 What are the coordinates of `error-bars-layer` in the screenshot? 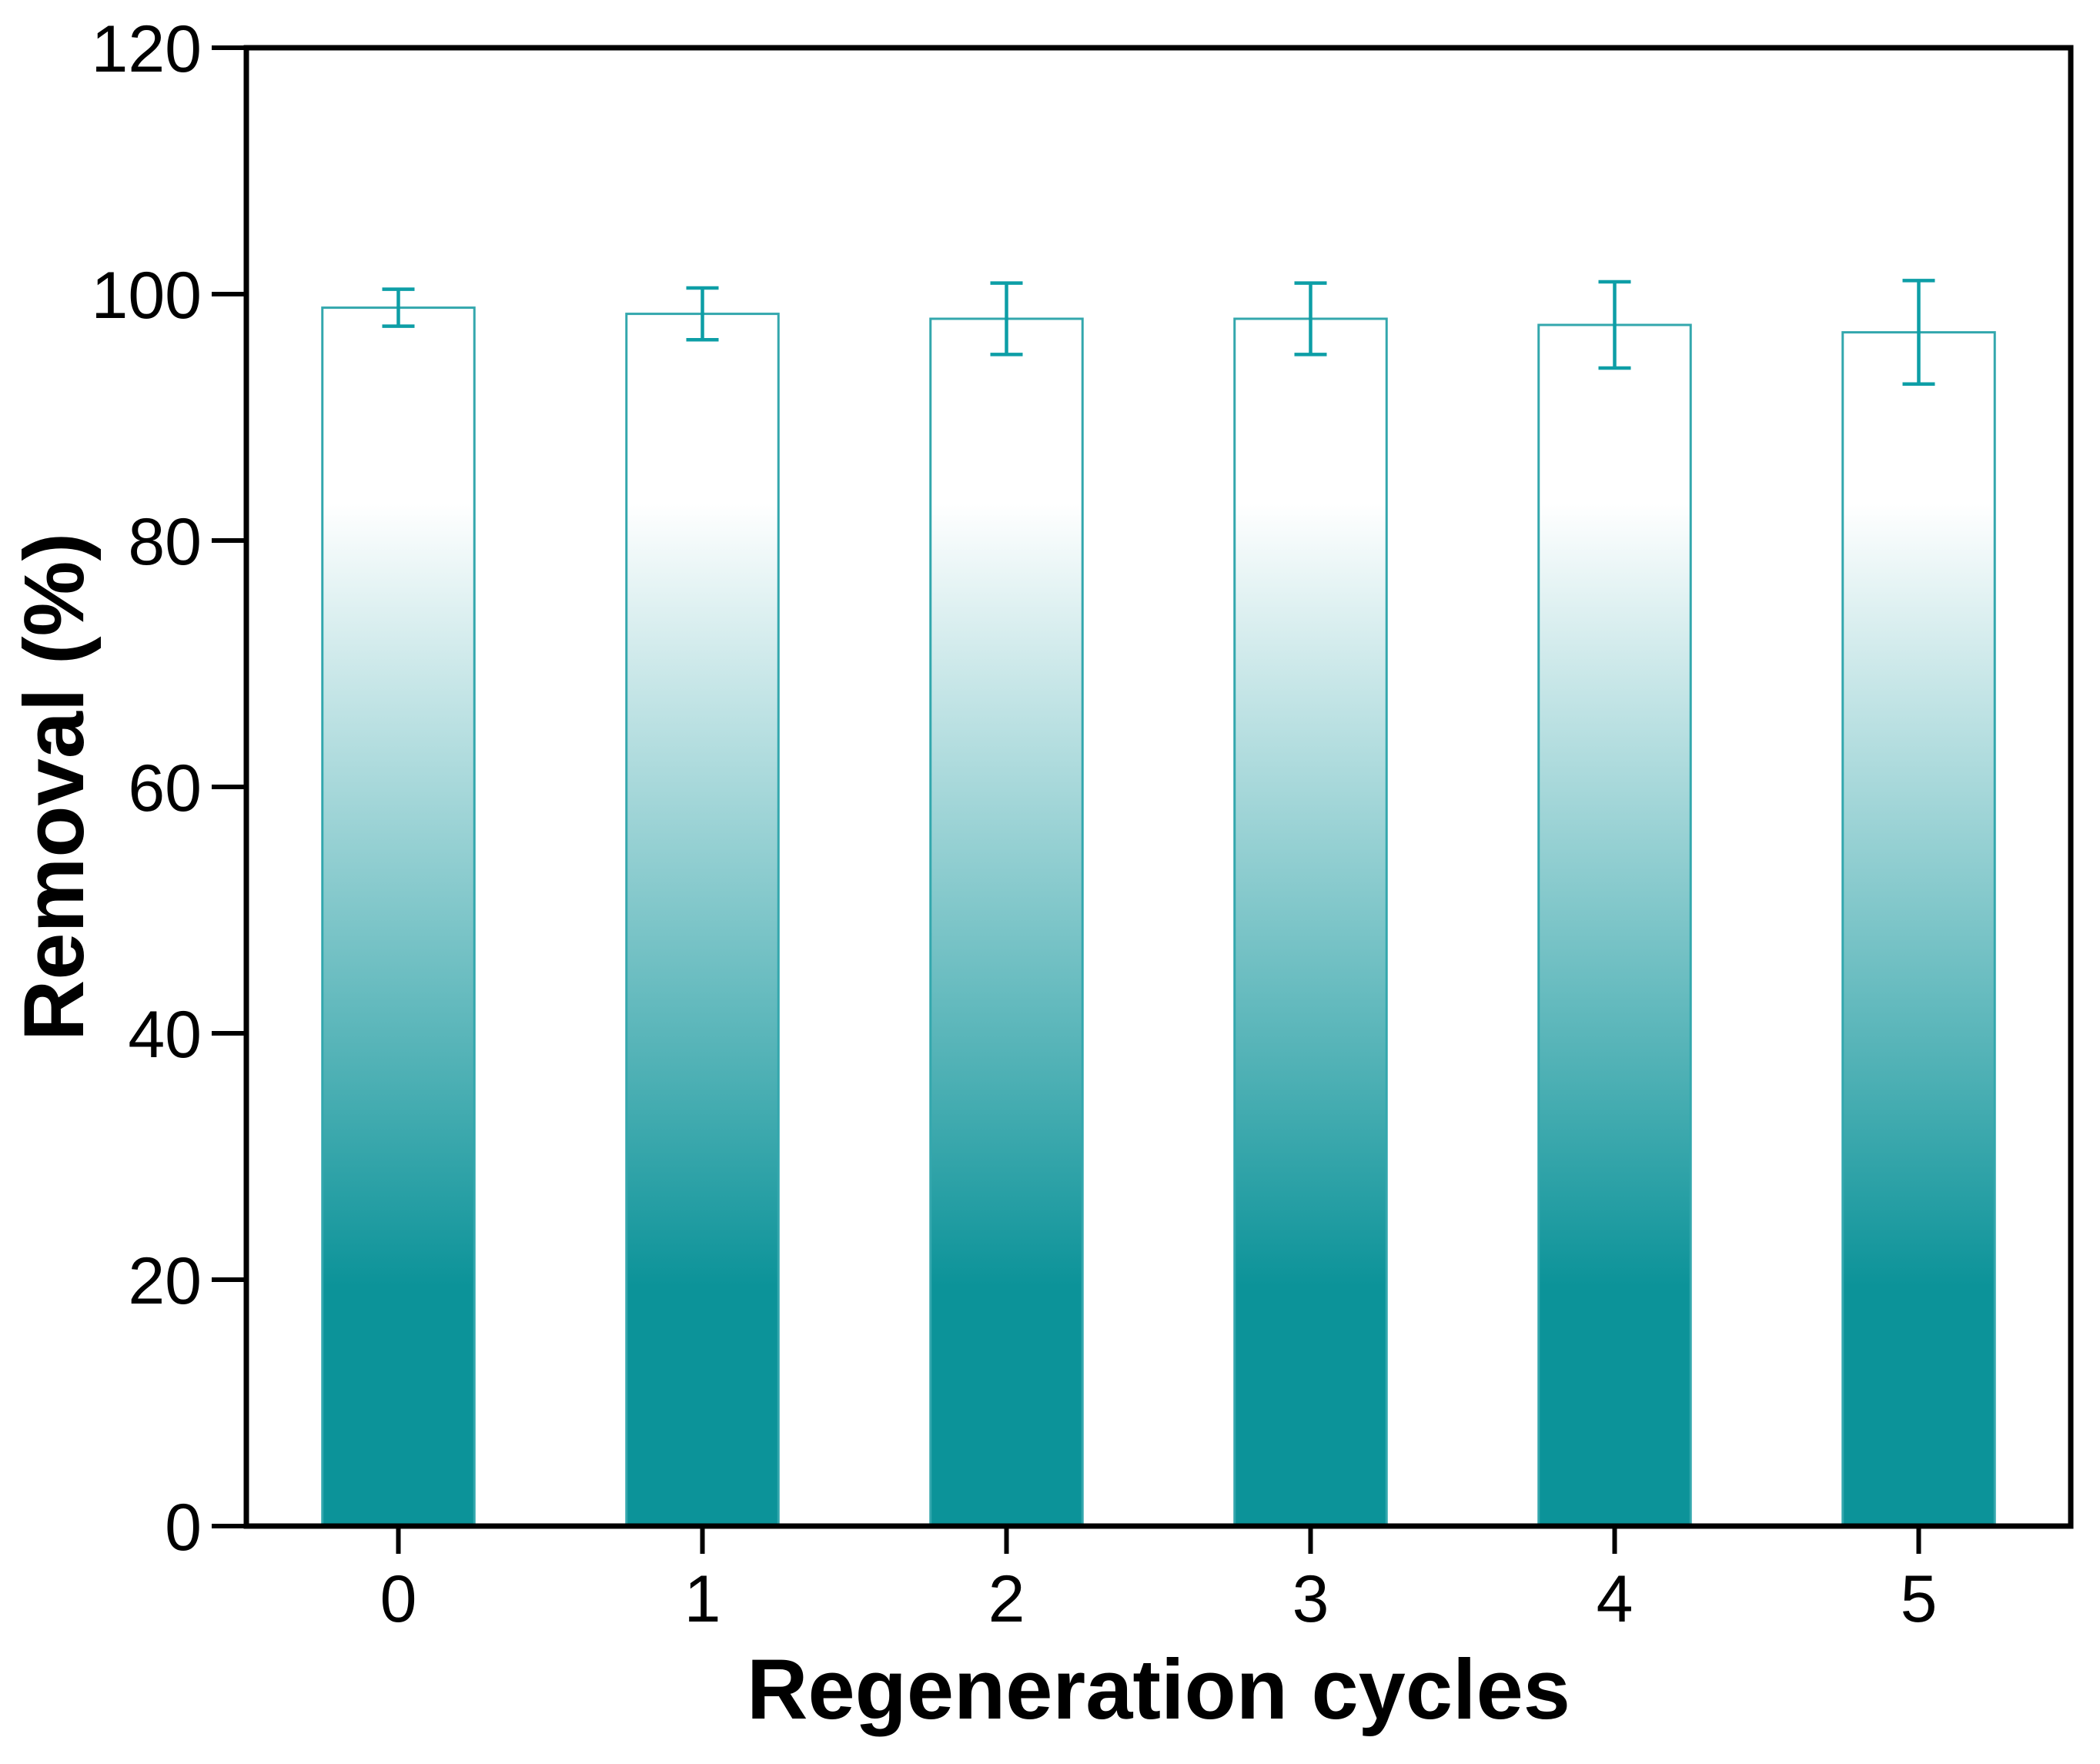 It's located at (1158, 333).